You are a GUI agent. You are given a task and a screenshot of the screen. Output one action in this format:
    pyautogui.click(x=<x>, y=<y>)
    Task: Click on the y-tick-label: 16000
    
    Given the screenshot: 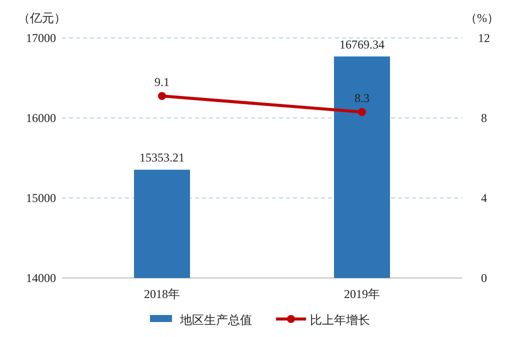 What is the action you would take?
    pyautogui.click(x=41, y=118)
    